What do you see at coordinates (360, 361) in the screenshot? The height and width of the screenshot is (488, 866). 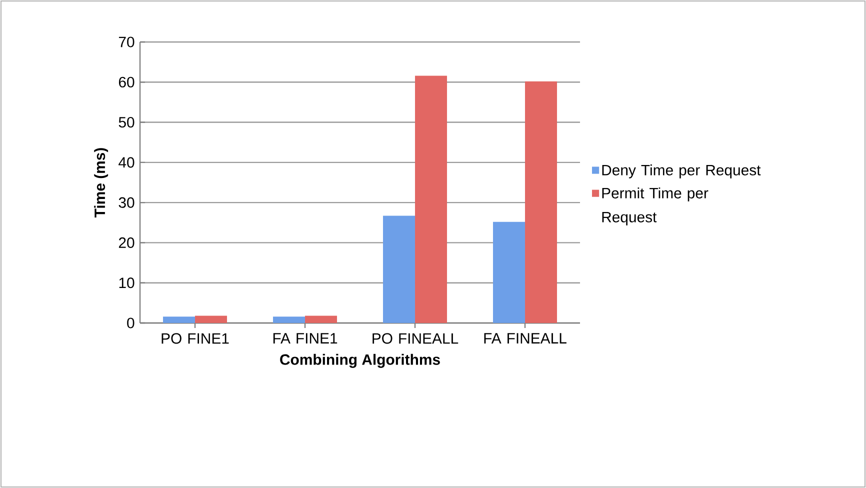 I see `x-axis-title: Combining Algorithms` at bounding box center [360, 361].